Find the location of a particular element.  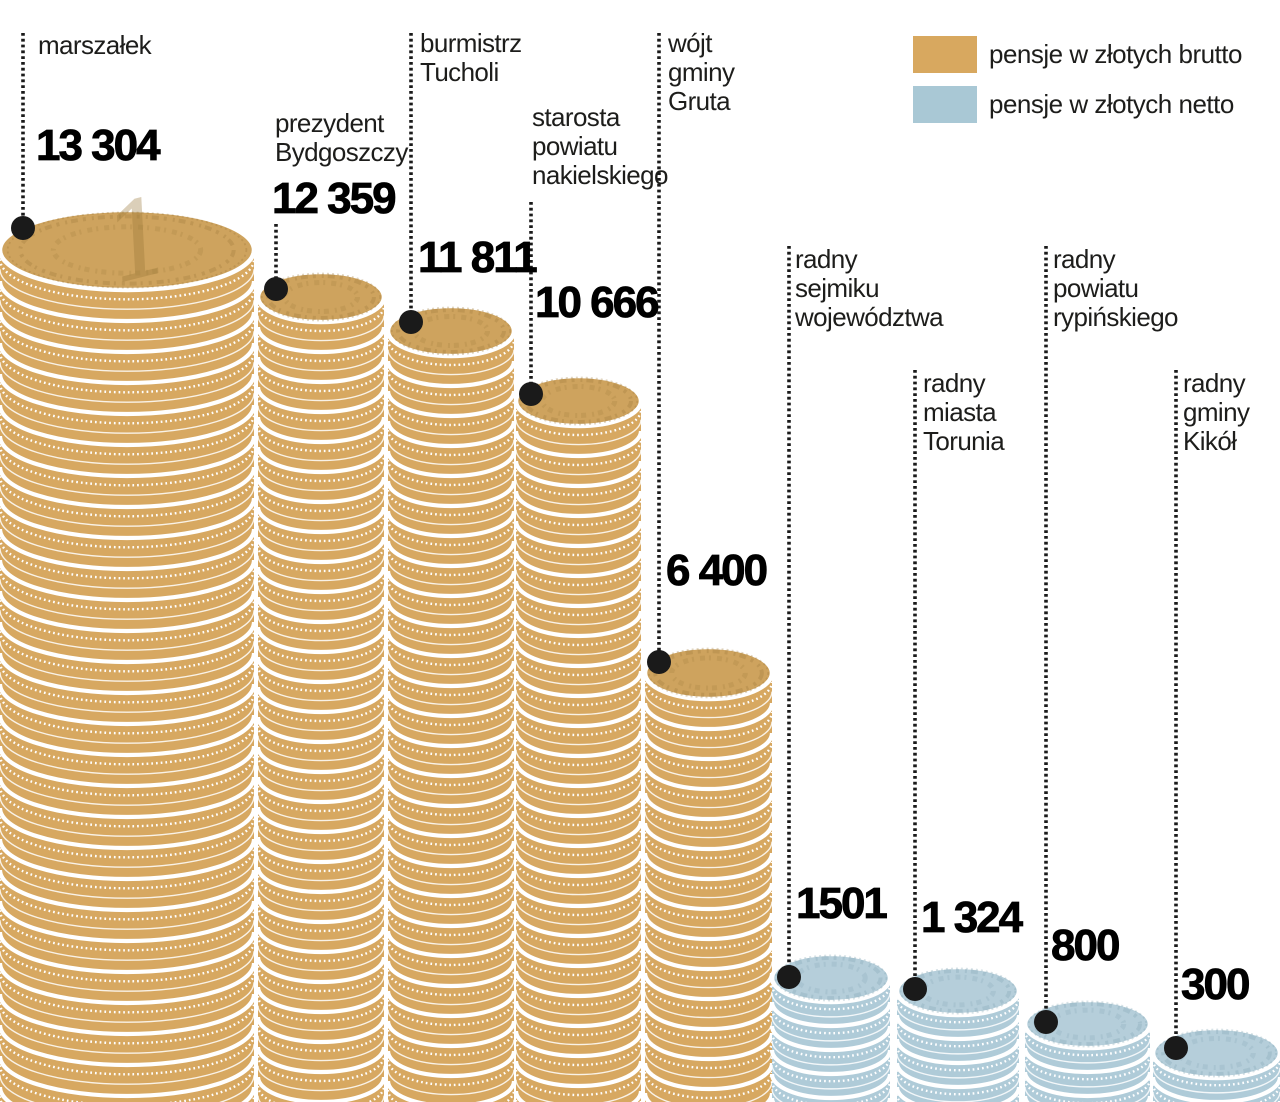

legend-label-netto: pensje w złotych netto is located at coordinates (1111, 104).